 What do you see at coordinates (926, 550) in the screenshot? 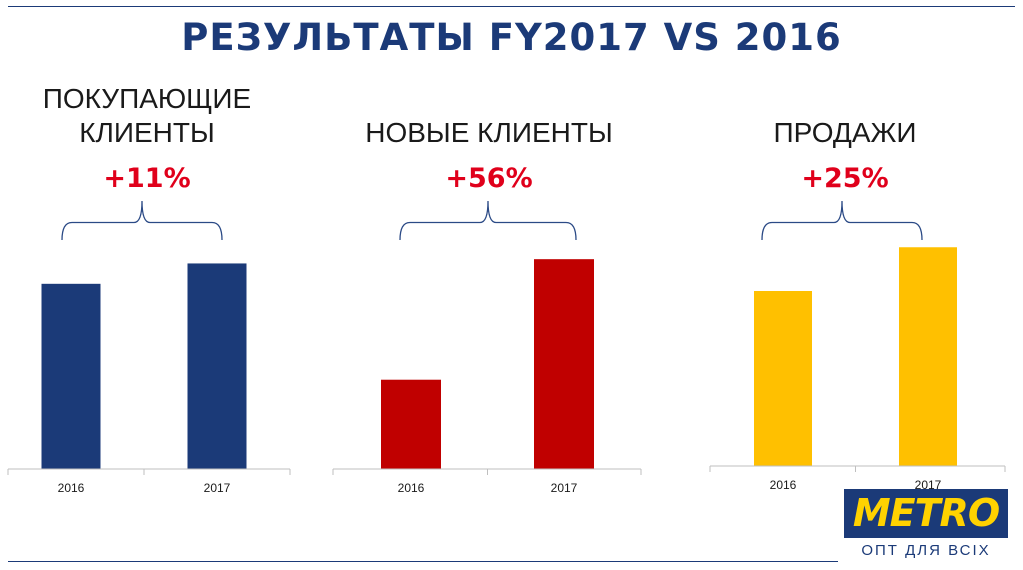
I see `logo-tagline: ОПТ ДЛЯ ВСІХ` at bounding box center [926, 550].